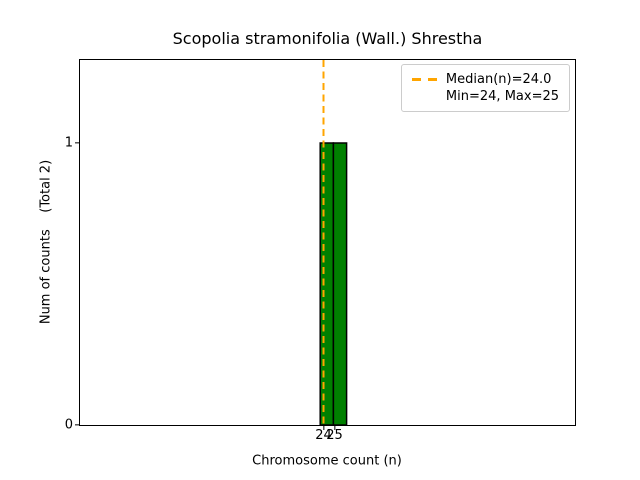 The width and height of the screenshot is (640, 480). What do you see at coordinates (327, 461) in the screenshot?
I see `x-axis-label: Chromosome count (n)` at bounding box center [327, 461].